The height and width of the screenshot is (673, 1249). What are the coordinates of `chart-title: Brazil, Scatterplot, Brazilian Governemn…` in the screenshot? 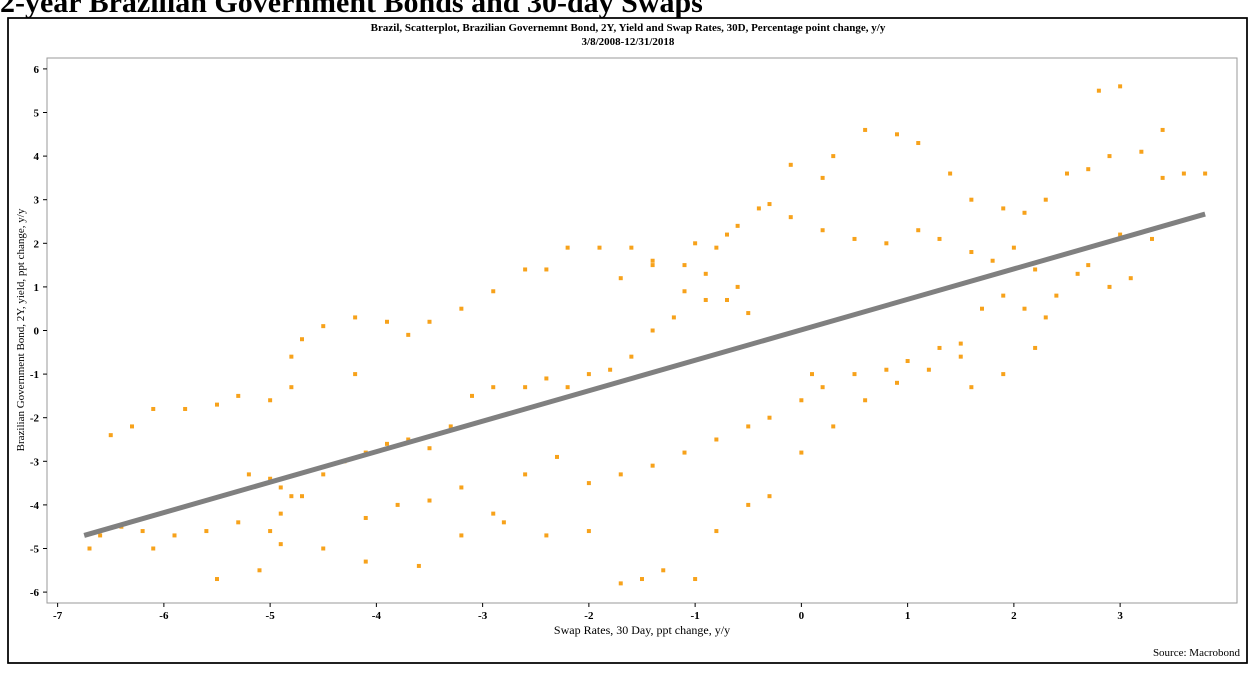 It's located at (628, 28).